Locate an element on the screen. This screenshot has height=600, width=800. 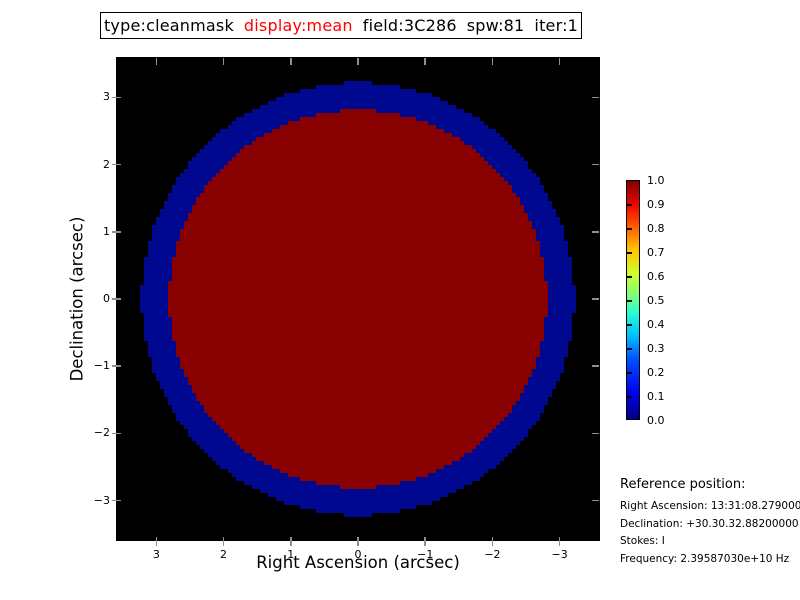
reference-line: Frequency: 2.39587030e+10 Hz is located at coordinates (705, 558).